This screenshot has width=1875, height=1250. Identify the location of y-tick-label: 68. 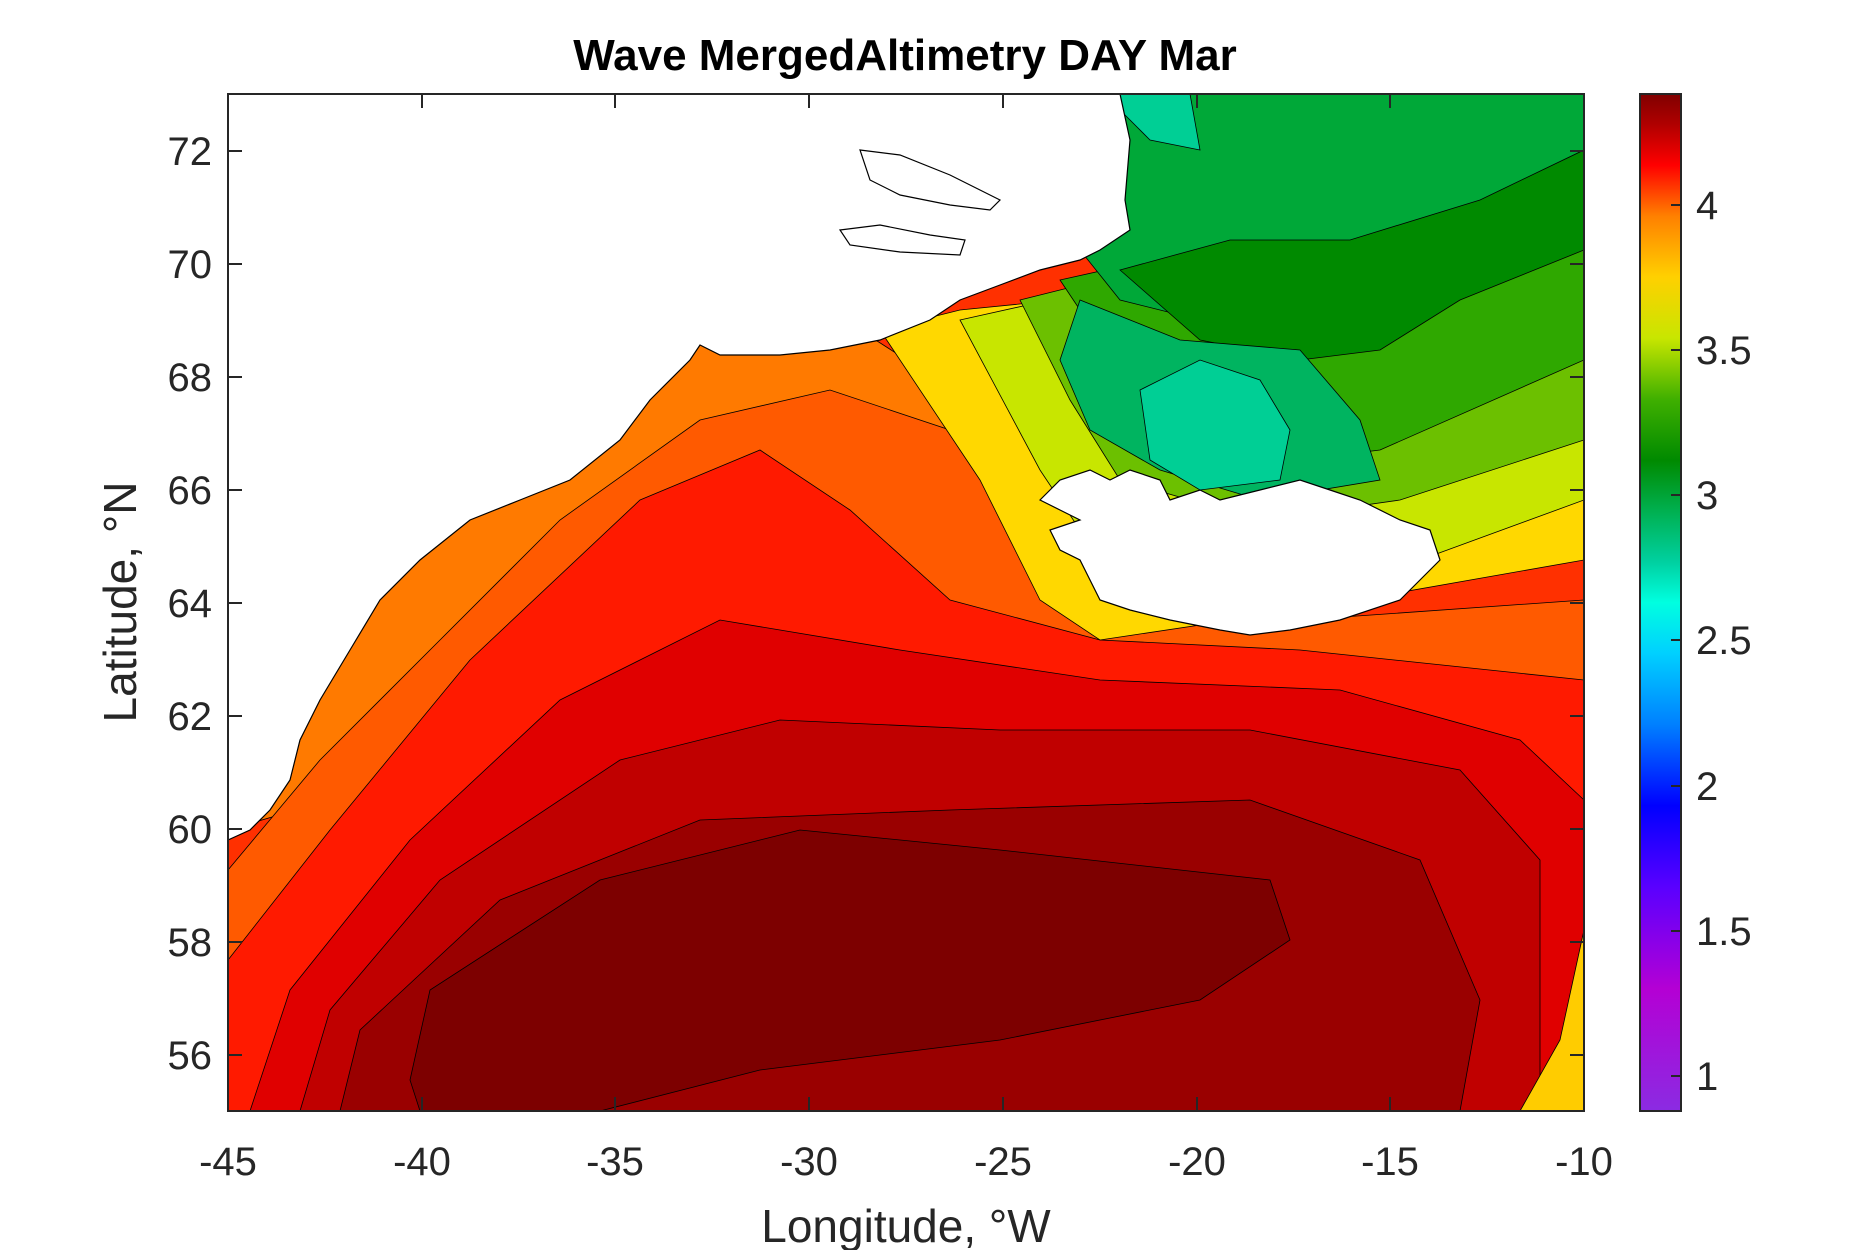
(190, 378).